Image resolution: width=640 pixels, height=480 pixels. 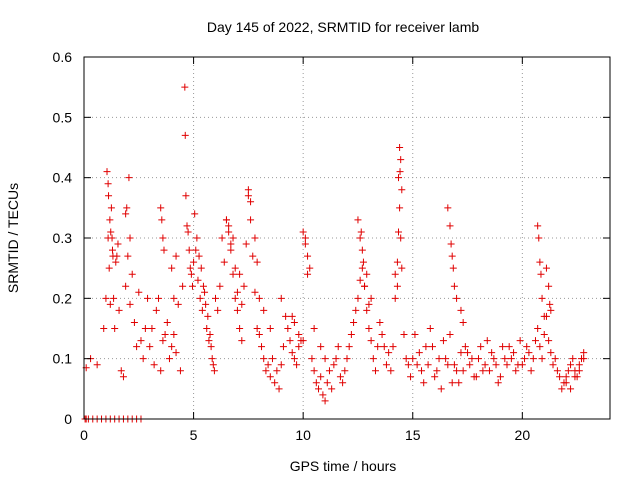 I want to click on y-tick-label: 0.6, so click(x=63, y=57).